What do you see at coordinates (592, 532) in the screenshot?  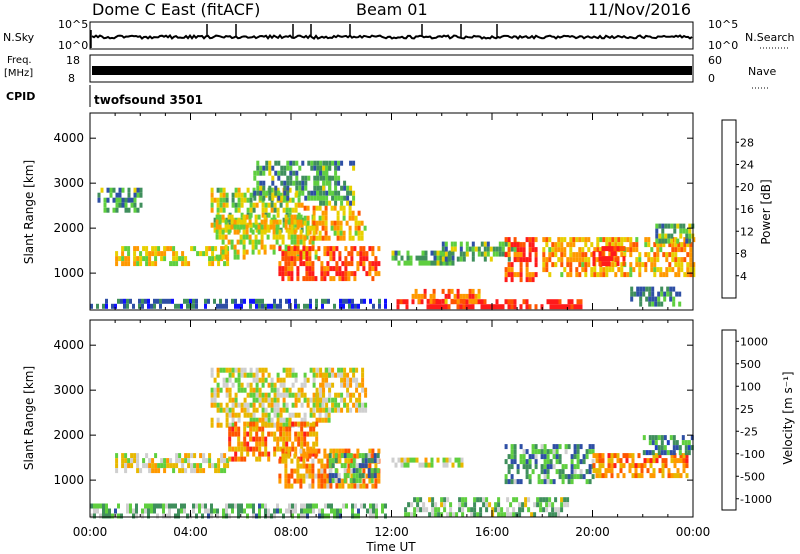 I see `x-tick-label: 20:00` at bounding box center [592, 532].